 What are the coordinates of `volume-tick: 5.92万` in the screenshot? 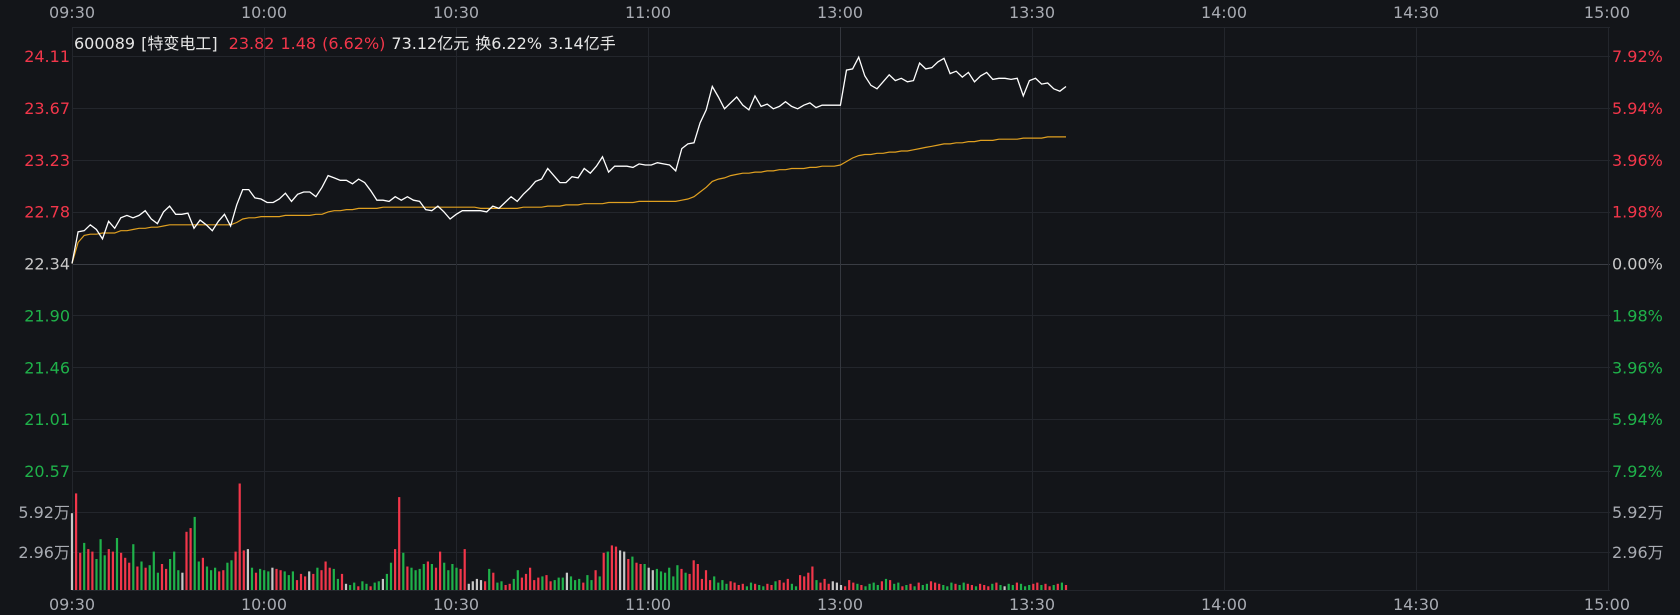 It's located at (1638, 512).